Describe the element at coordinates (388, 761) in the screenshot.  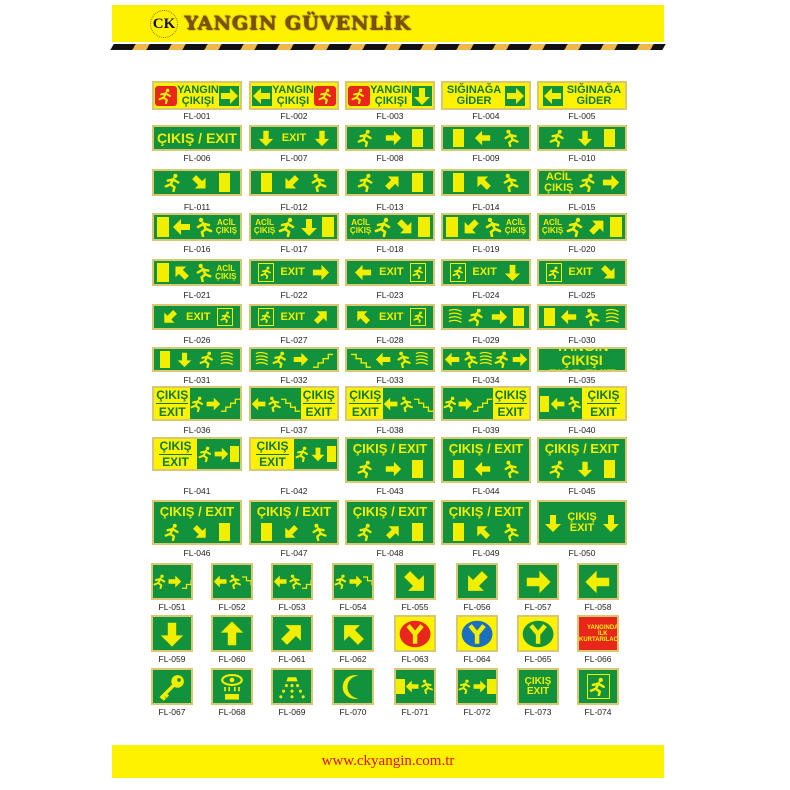
I see `website-url: www.ckyangin.com.tr` at that location.